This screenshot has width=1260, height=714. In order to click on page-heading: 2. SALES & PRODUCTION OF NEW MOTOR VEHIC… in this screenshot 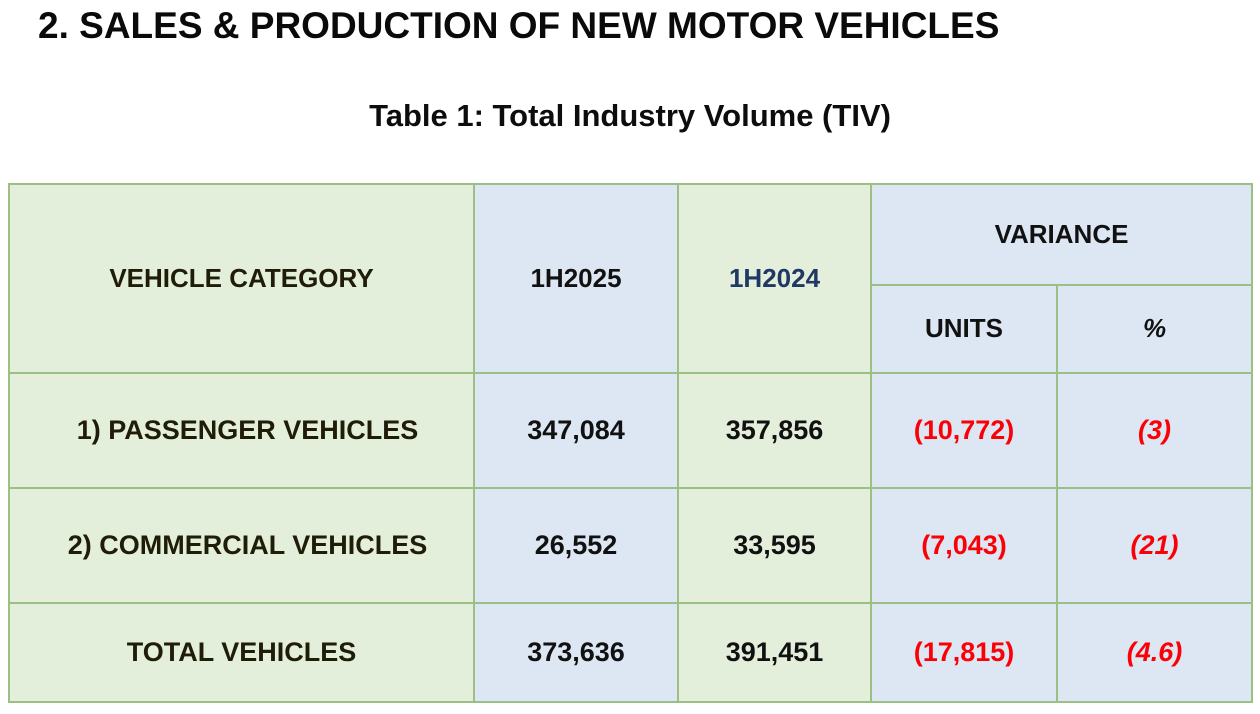, I will do `click(519, 25)`.